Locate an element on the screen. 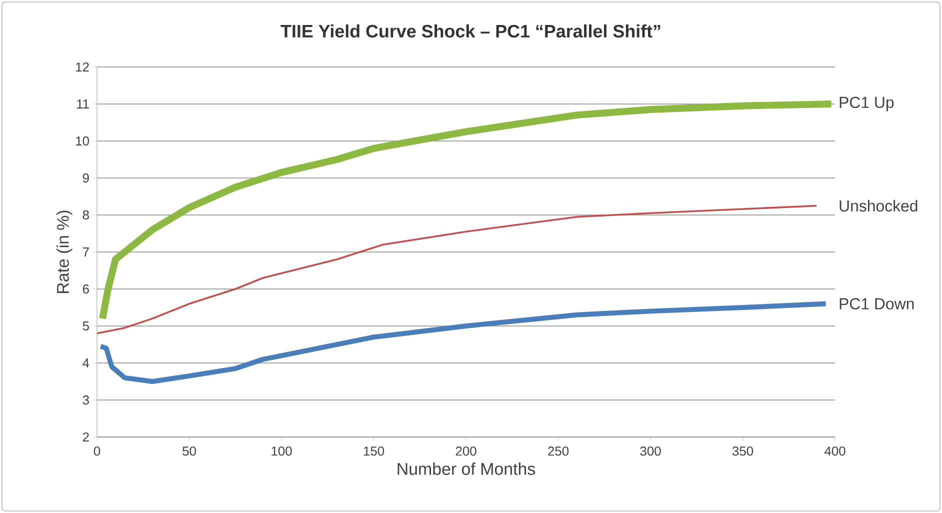  y-tick-label: 10 is located at coordinates (82, 141).